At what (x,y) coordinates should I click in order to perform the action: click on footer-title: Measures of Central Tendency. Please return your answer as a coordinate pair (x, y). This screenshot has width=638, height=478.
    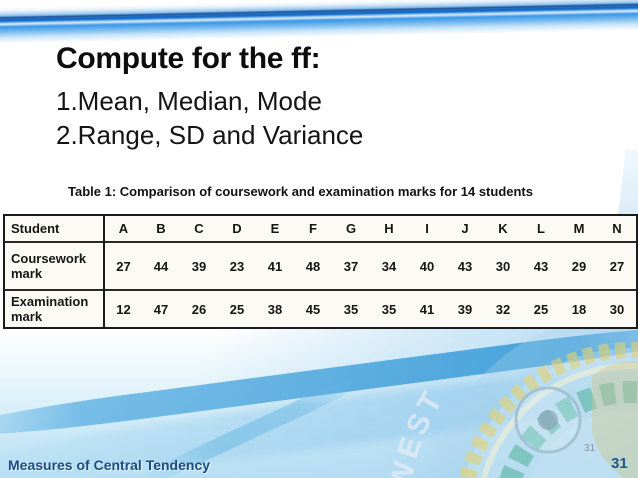
    Looking at the image, I should click on (109, 465).